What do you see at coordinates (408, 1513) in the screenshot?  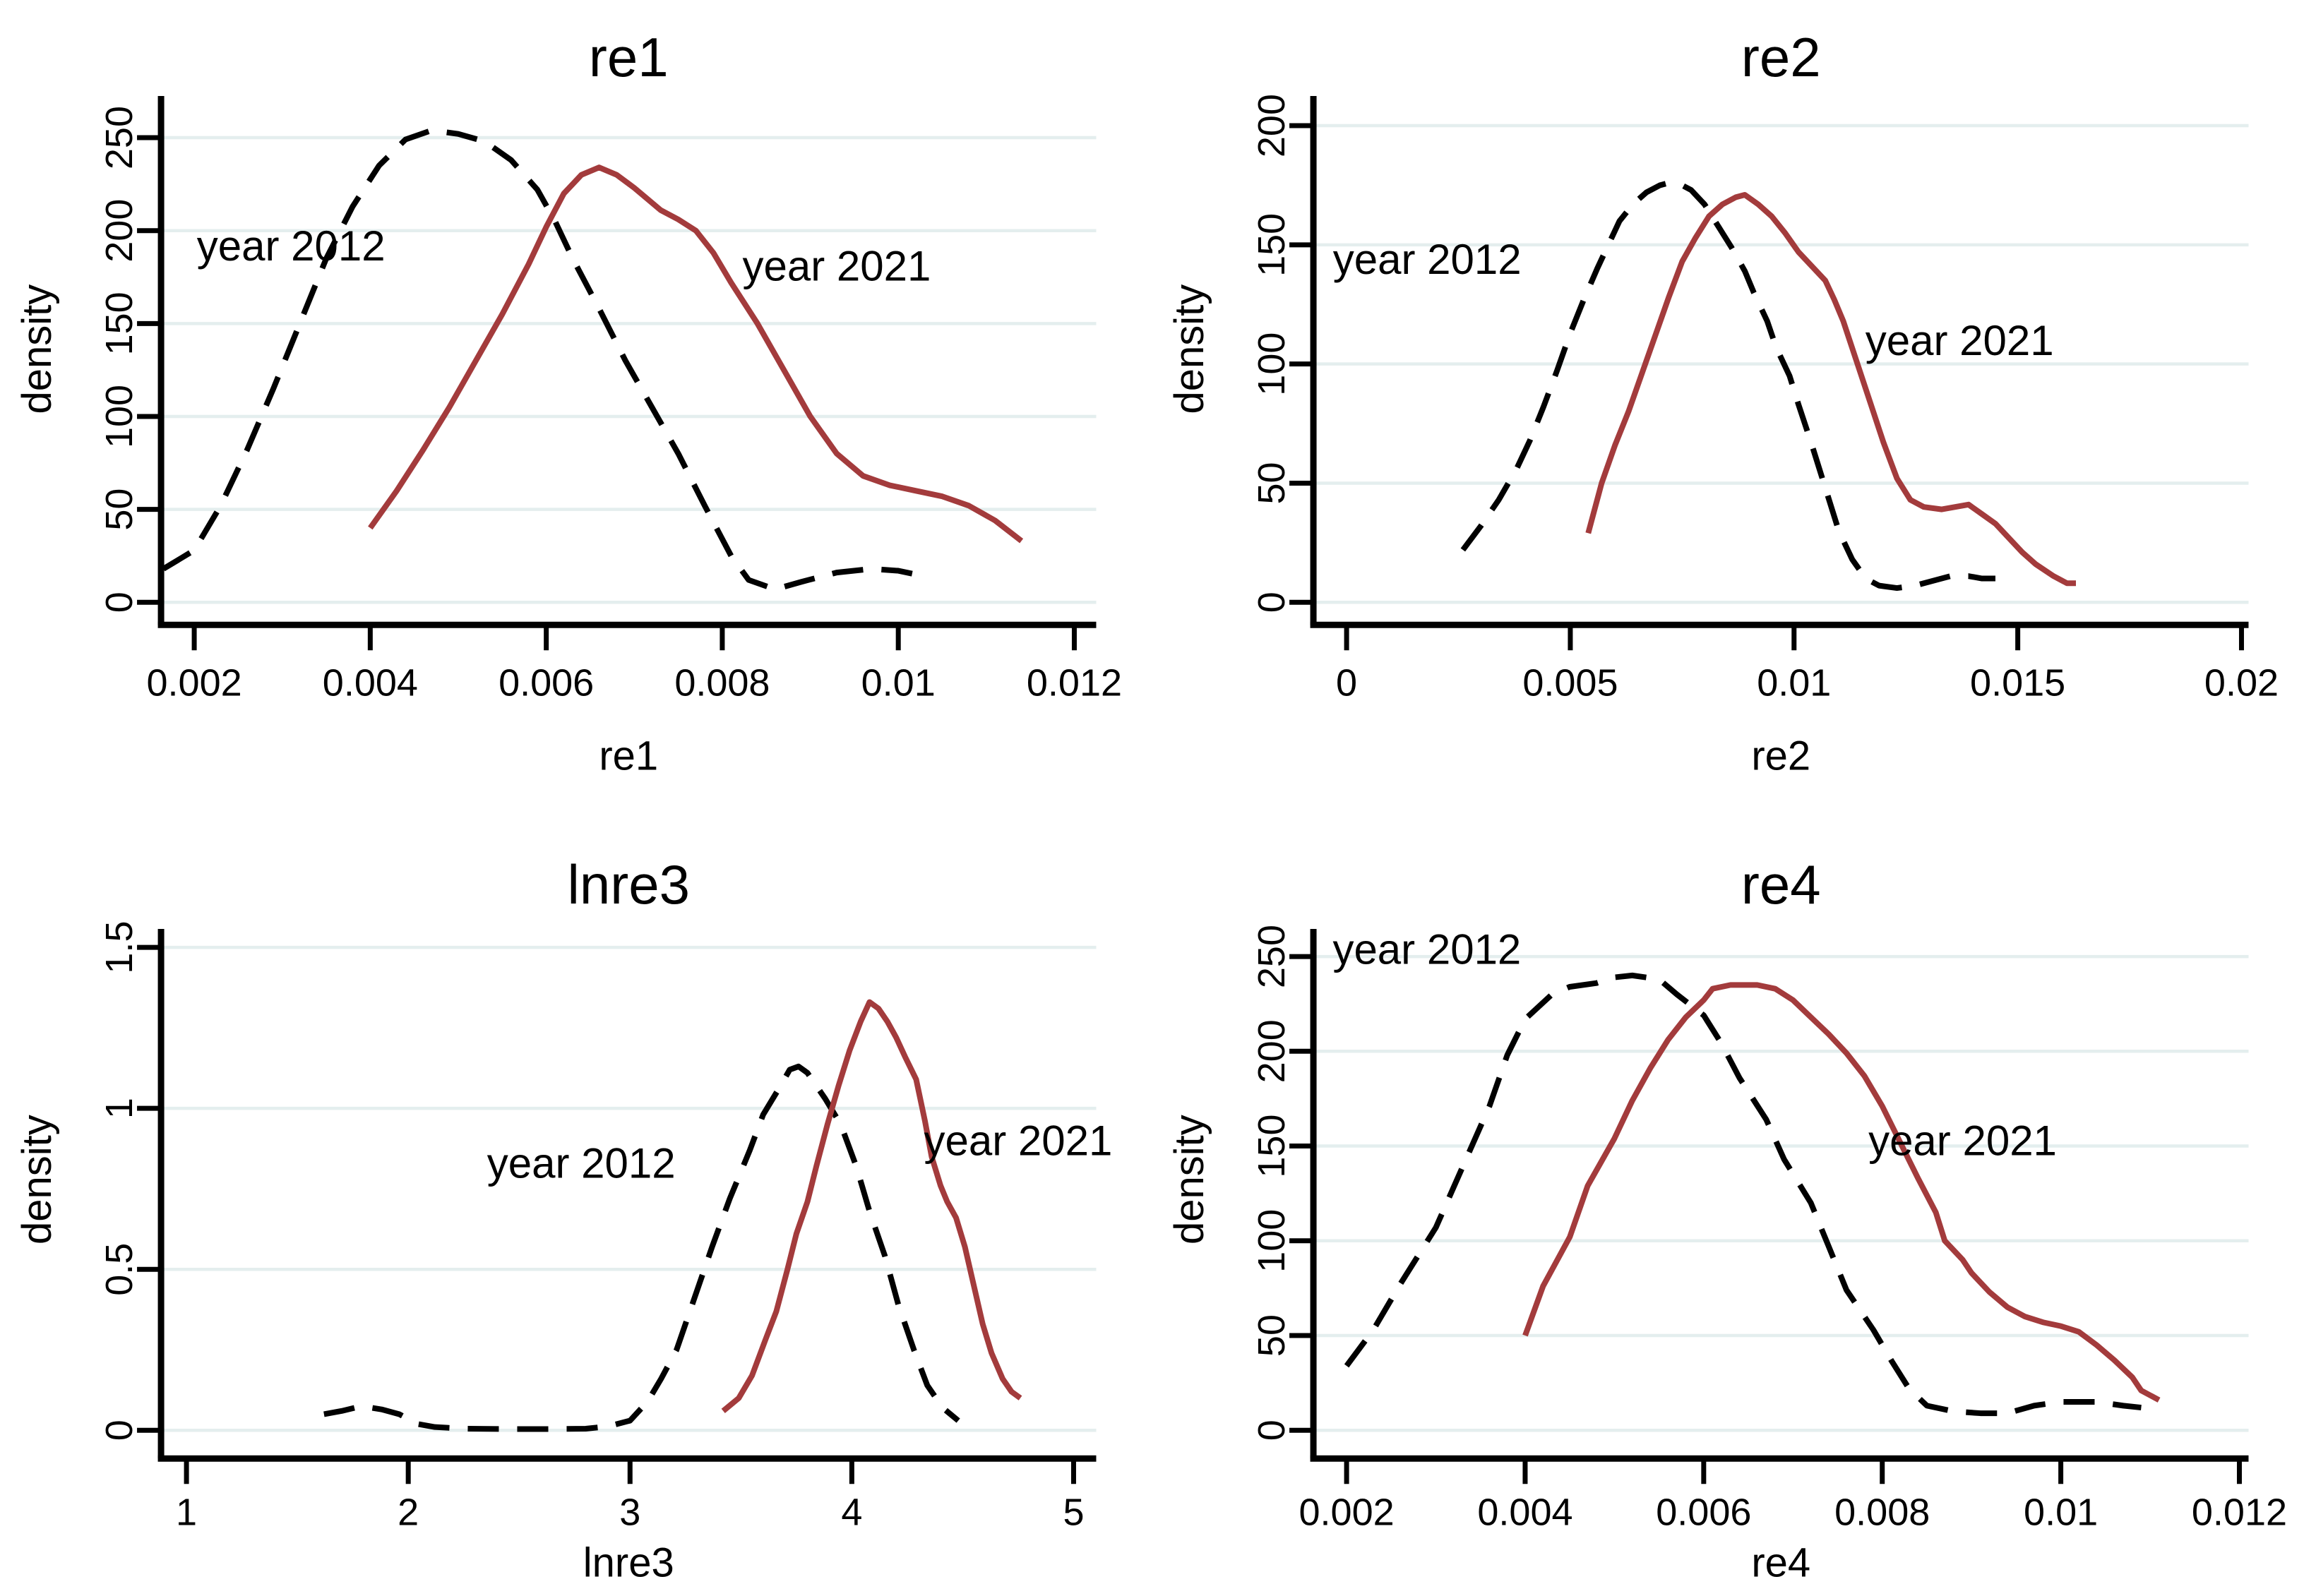 I see `x-tick-label: 2` at bounding box center [408, 1513].